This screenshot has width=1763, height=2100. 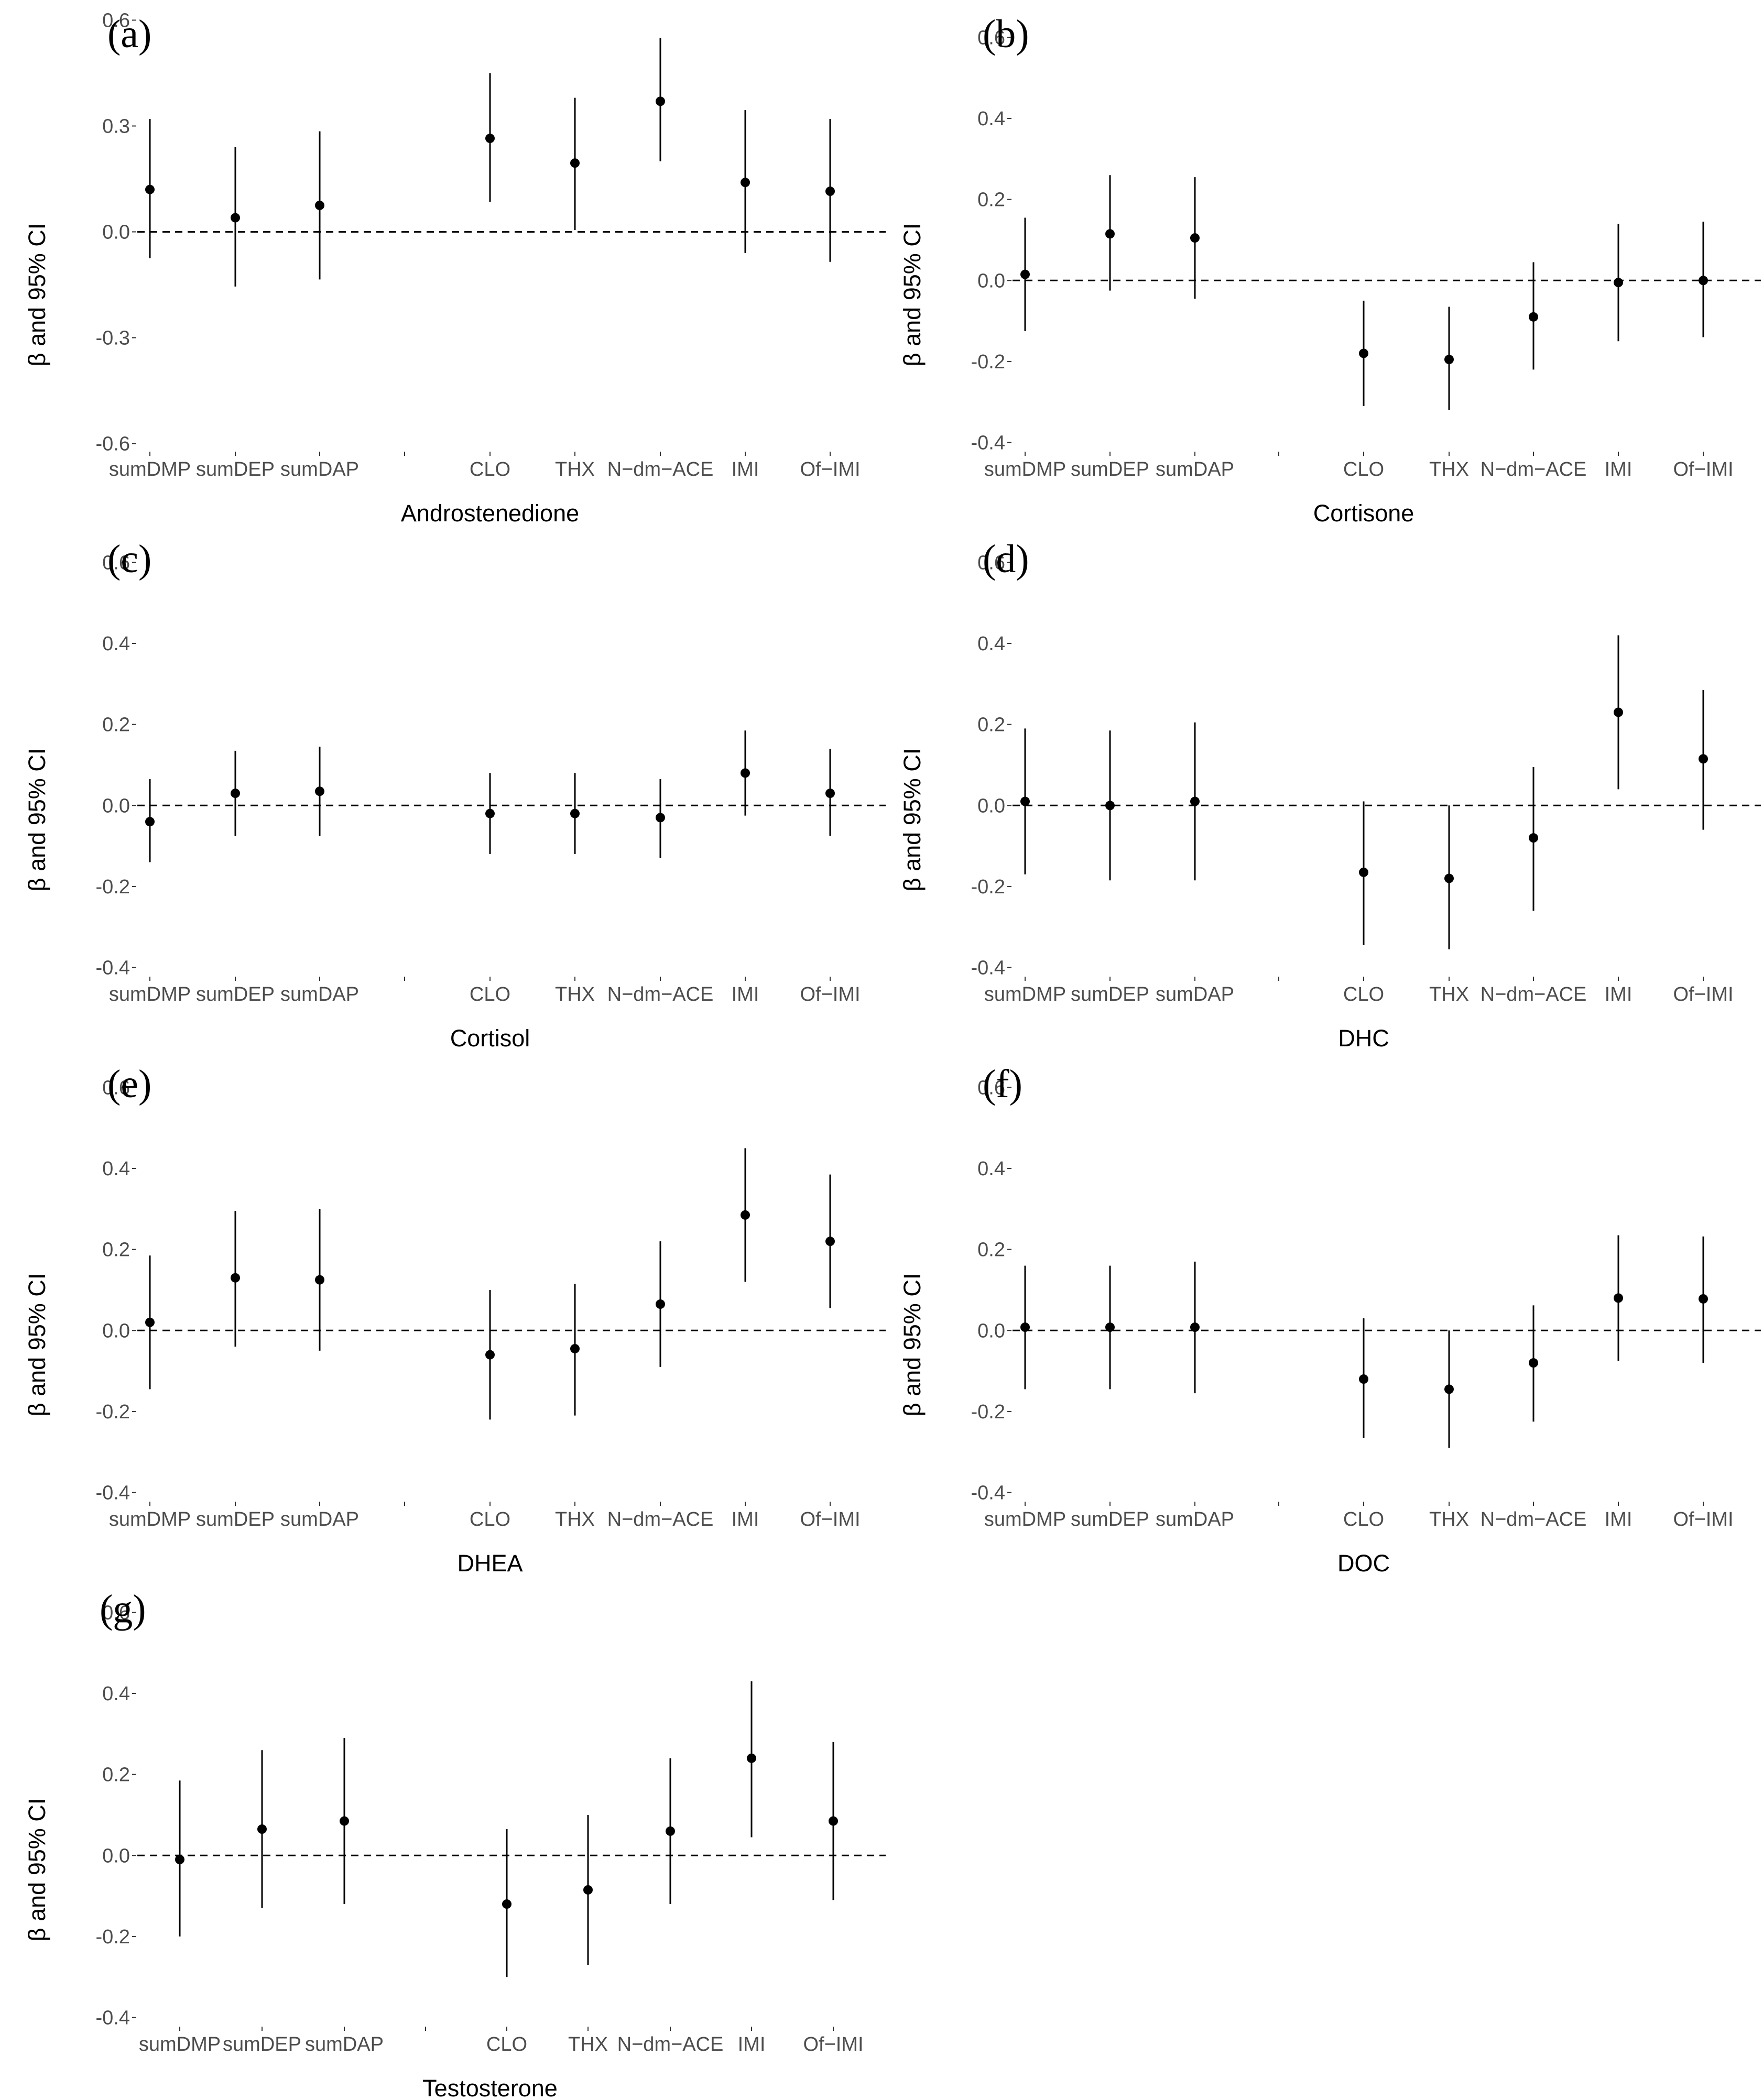 What do you see at coordinates (1006, 559) in the screenshot?
I see `panel-tag: (d)` at bounding box center [1006, 559].